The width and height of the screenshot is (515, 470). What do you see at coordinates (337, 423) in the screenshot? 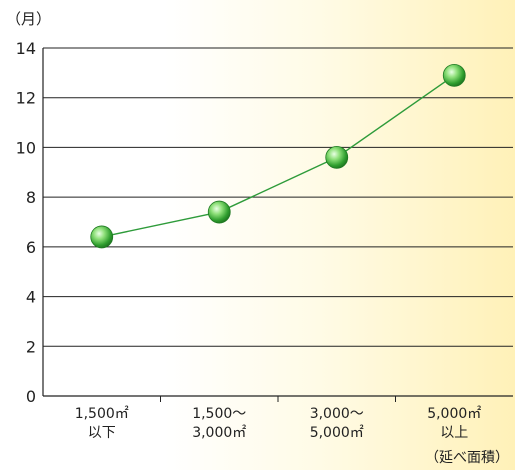
I see `x-tick-label: 3,000～ 5,000㎡` at bounding box center [337, 423].